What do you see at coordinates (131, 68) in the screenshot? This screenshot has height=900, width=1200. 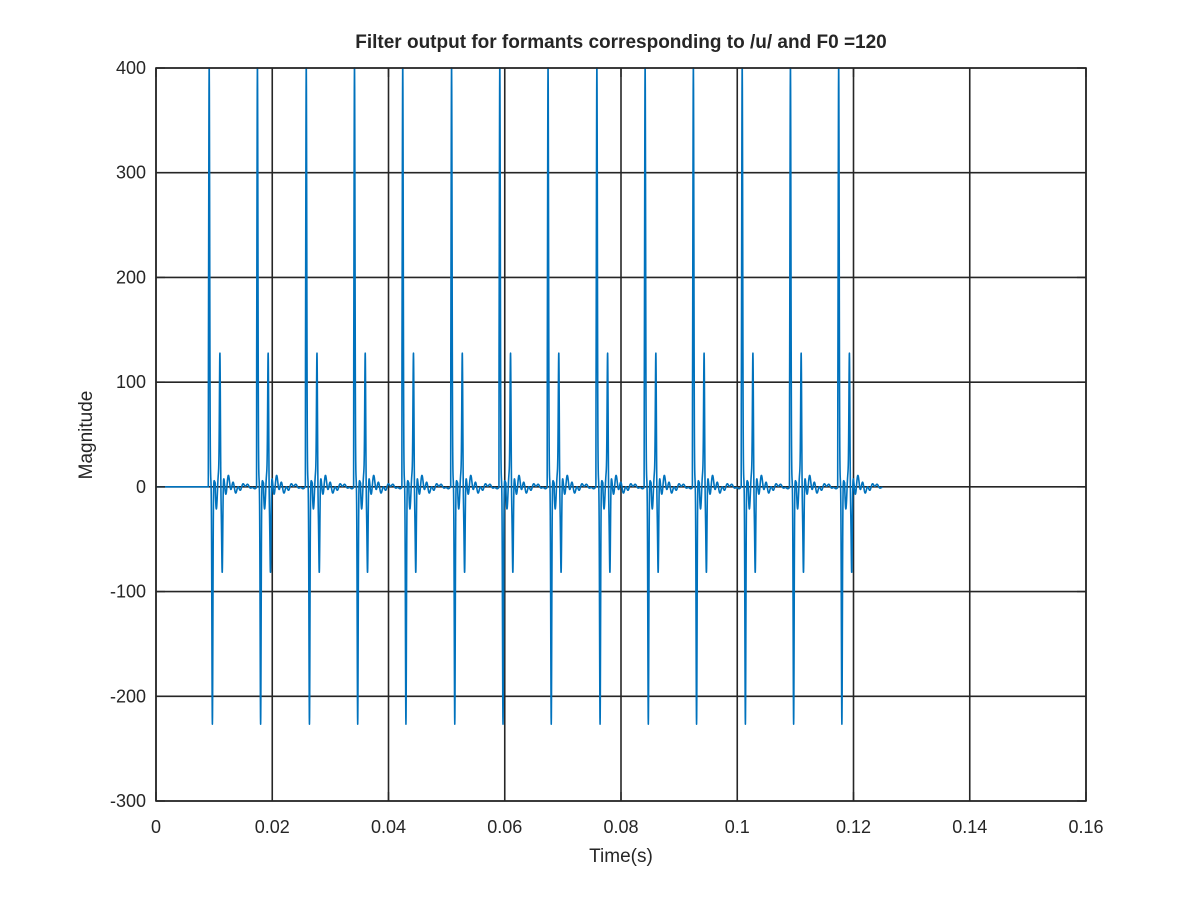 I see `y-tick-label: 400` at bounding box center [131, 68].